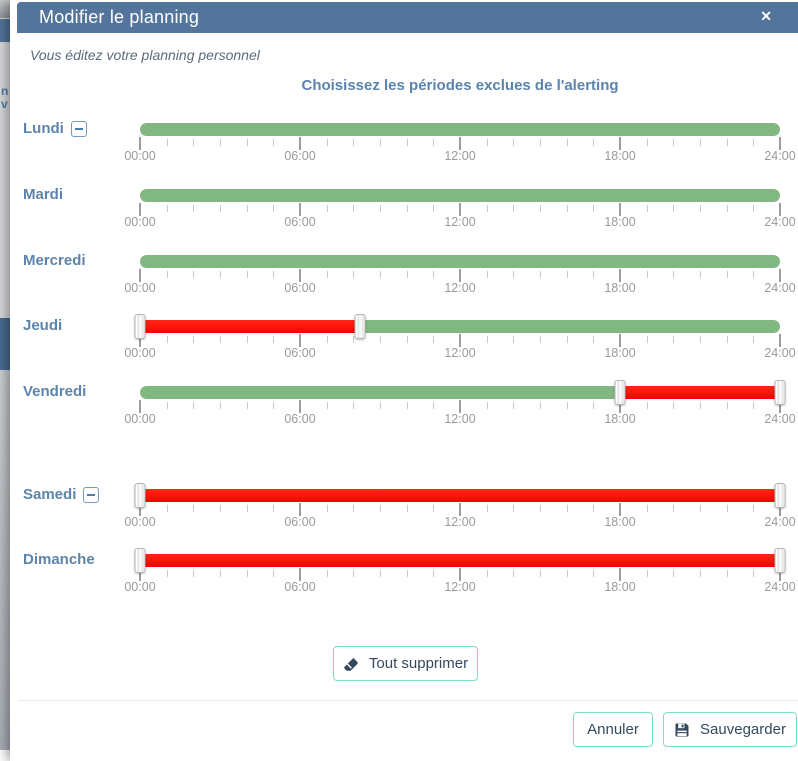 This screenshot has height=761, width=798. What do you see at coordinates (140, 522) in the screenshot?
I see `time-label: 00:00` at bounding box center [140, 522].